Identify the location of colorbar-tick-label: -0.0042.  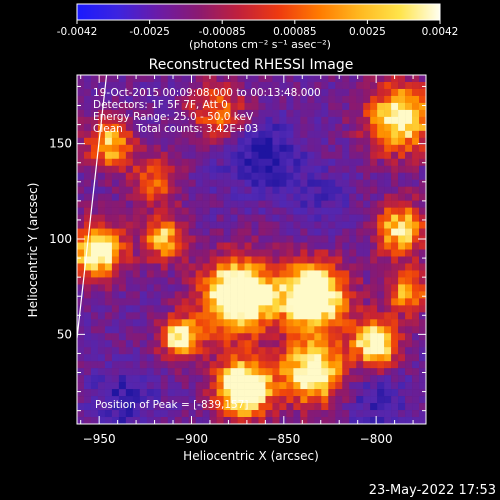
(77, 32).